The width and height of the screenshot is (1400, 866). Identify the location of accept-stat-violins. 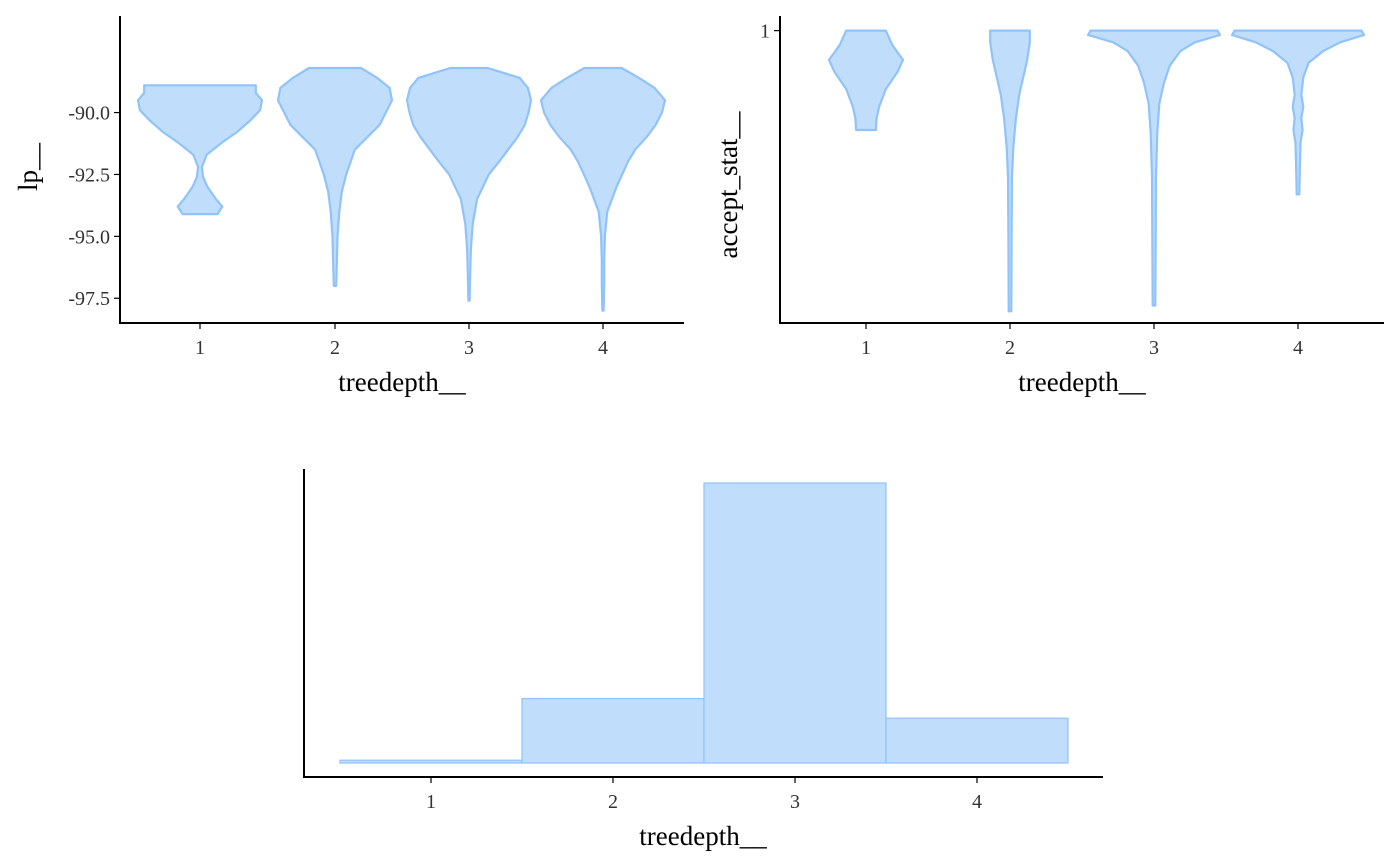
(1096, 171).